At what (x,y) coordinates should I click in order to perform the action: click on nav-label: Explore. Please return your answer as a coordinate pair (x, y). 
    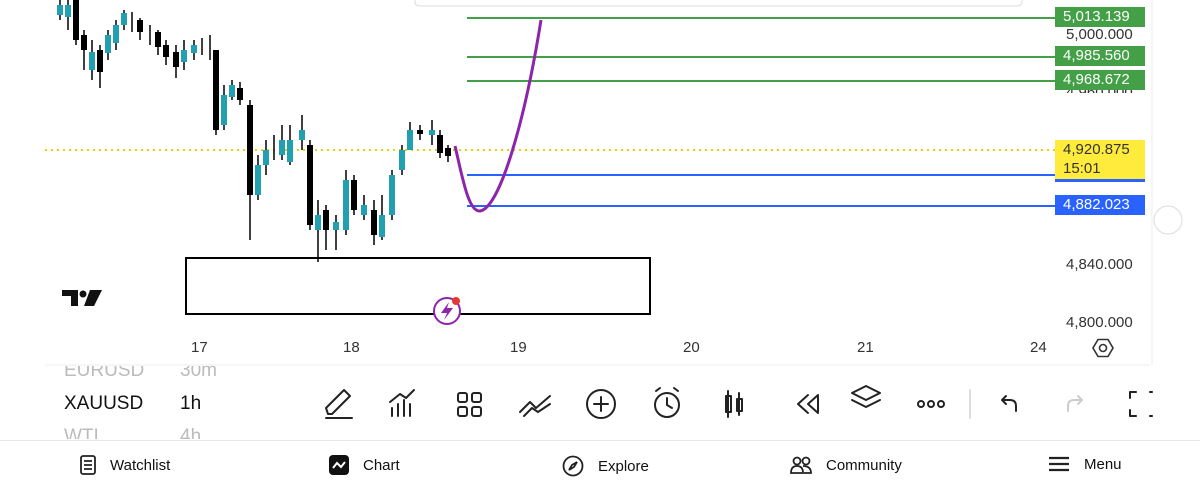
    Looking at the image, I should click on (623, 466).